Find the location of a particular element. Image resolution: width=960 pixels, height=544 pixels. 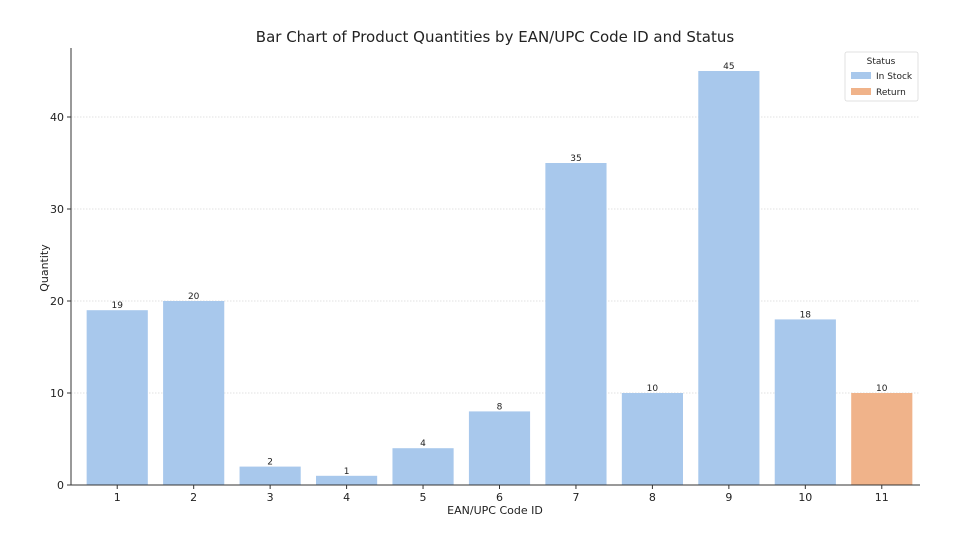

bar-value-label-2: 20 is located at coordinates (194, 297).